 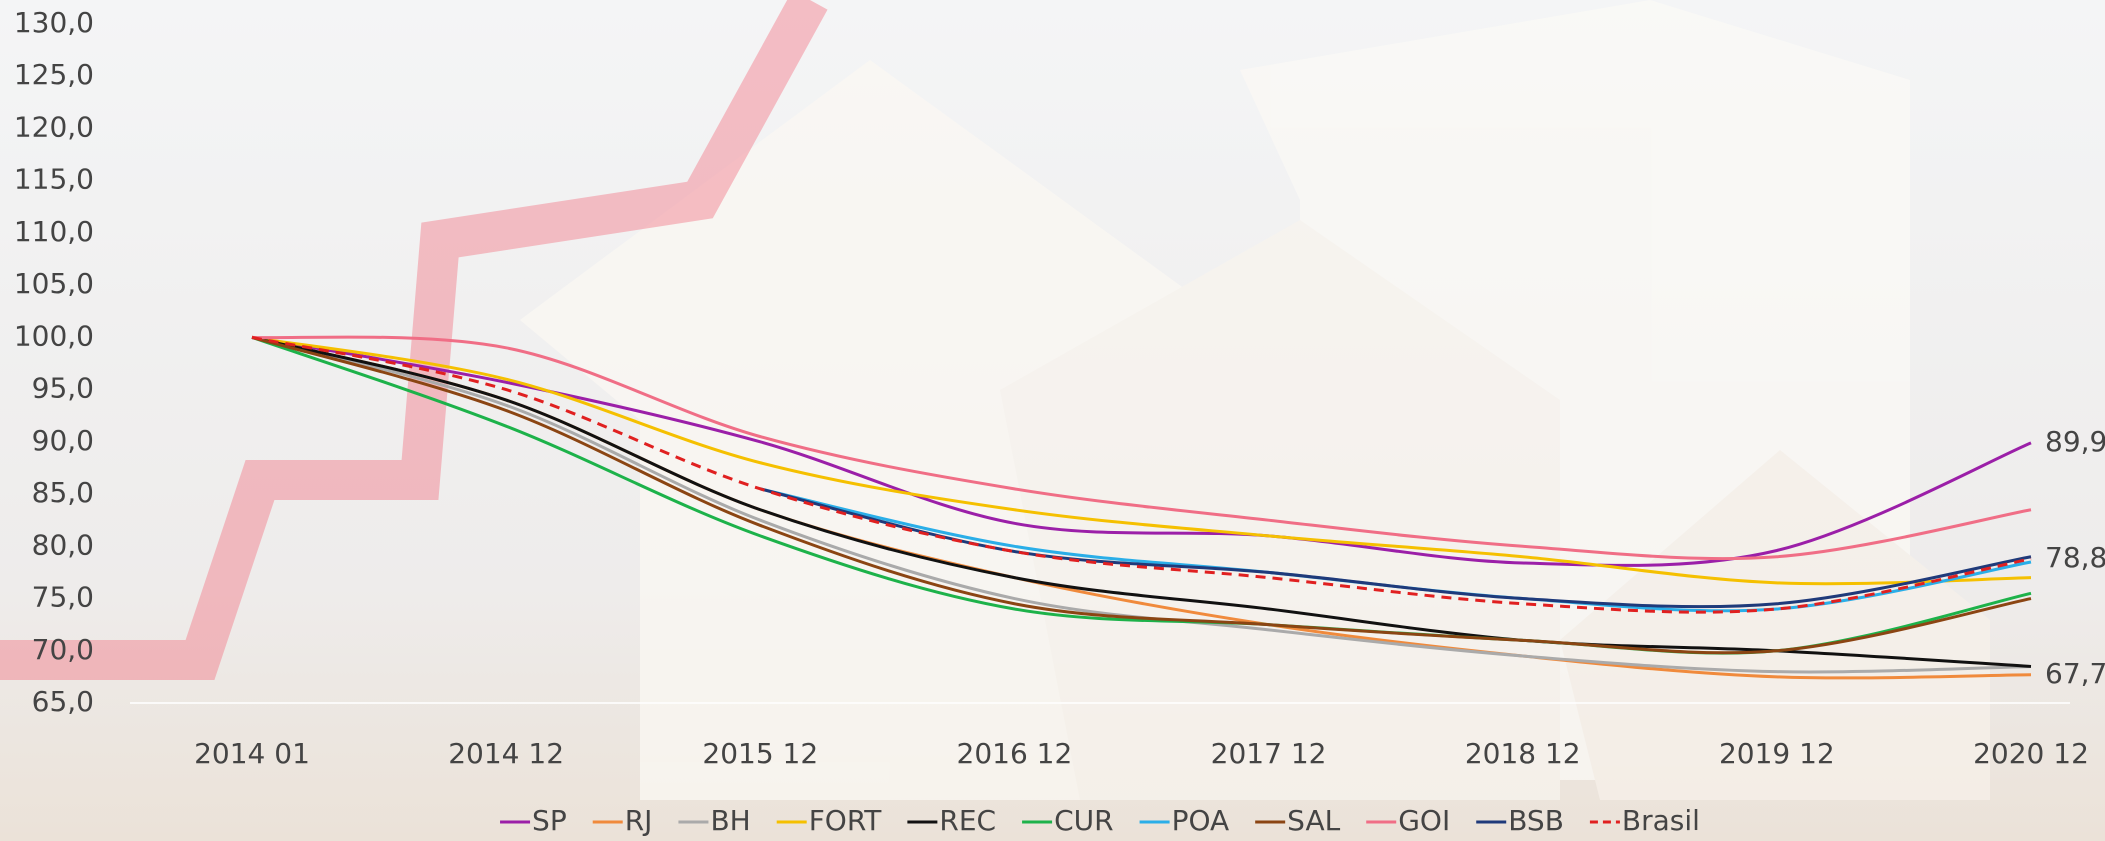 What do you see at coordinates (54, 74) in the screenshot?
I see `y-tick-label: 125,0` at bounding box center [54, 74].